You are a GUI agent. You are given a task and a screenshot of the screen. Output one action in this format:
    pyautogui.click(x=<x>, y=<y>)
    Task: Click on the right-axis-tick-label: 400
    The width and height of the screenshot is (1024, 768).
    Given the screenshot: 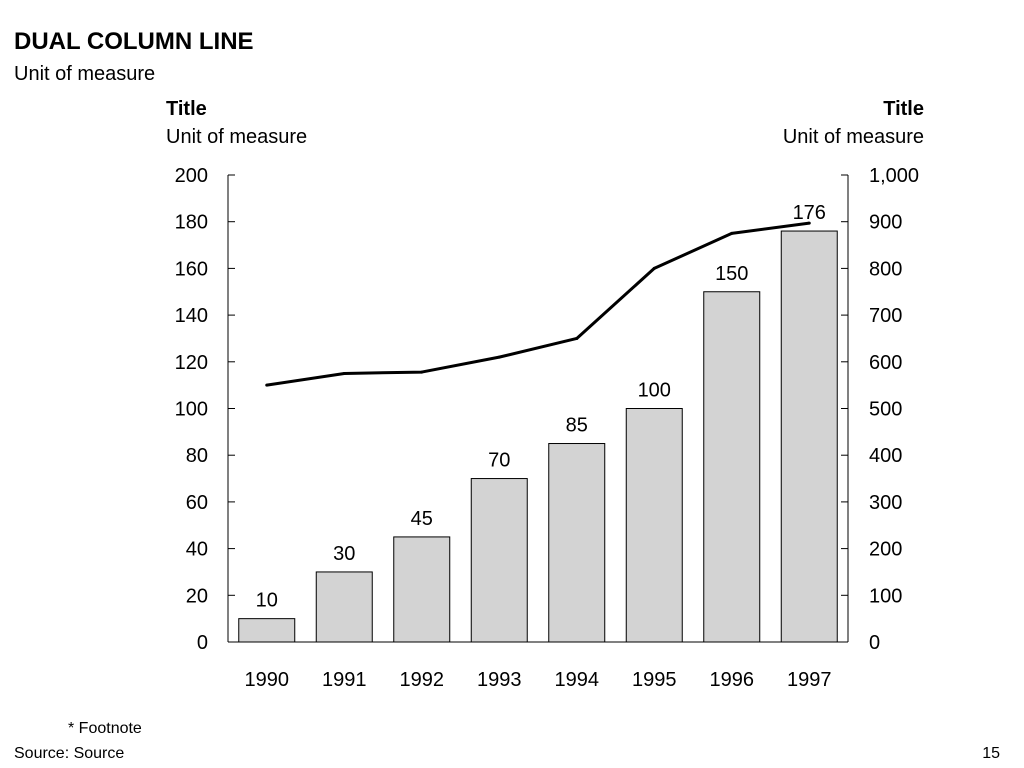 What is the action you would take?
    pyautogui.click(x=885, y=456)
    